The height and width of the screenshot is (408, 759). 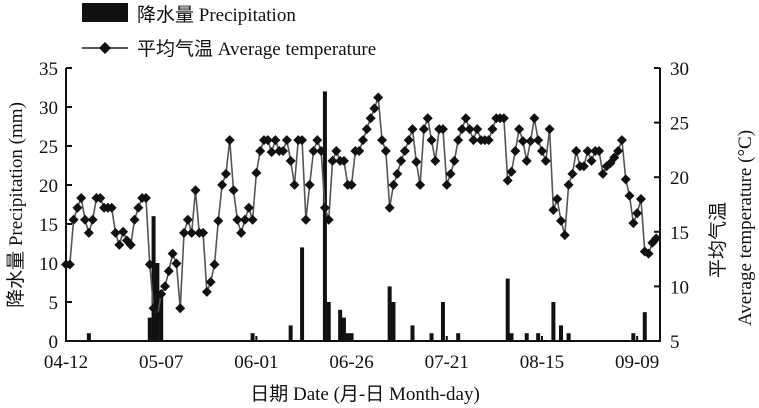 I want to click on left-y-tick-label: 0, so click(x=54, y=342).